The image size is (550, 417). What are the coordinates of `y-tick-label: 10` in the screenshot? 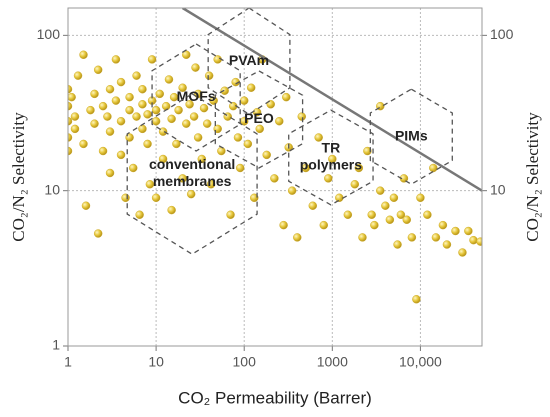 It's located at (52, 189).